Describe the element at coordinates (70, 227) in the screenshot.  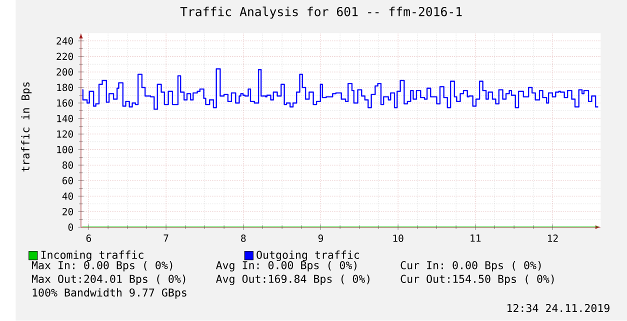
I see `y-tick-label: 0` at that location.